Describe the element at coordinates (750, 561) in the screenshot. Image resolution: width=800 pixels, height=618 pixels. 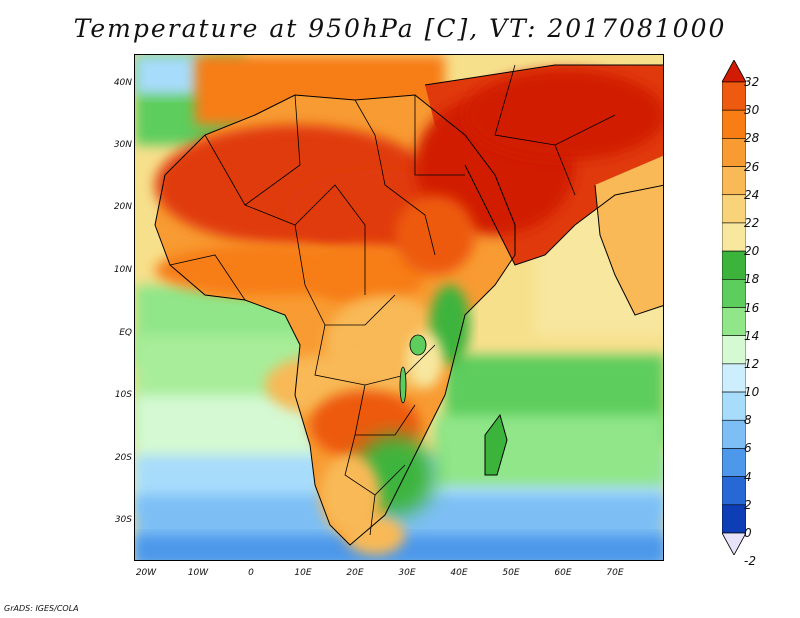
I see `colorbar-label: -2` at that location.